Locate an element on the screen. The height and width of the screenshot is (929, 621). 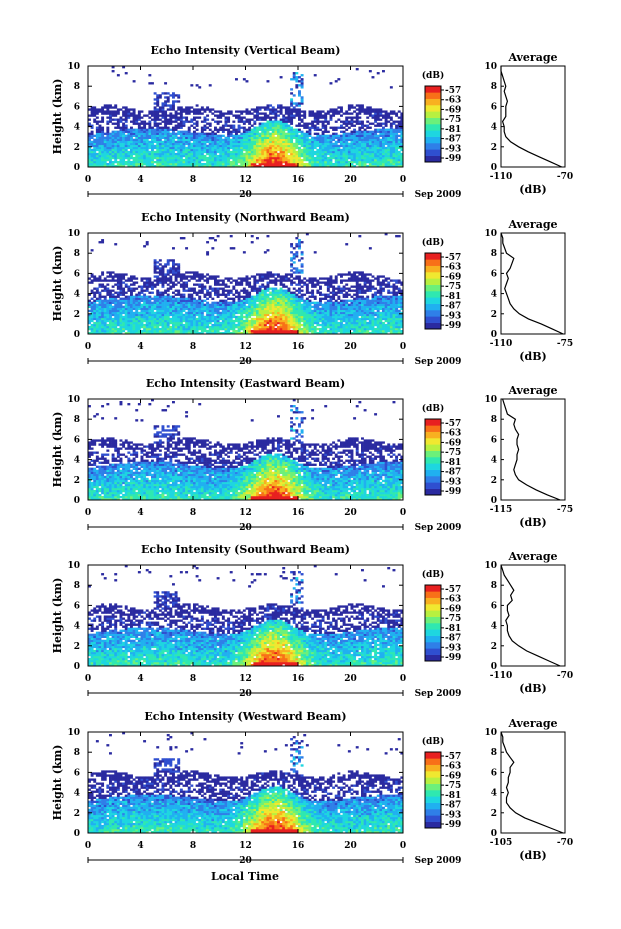
colorbar-unit: (dB) is located at coordinates (433, 75).